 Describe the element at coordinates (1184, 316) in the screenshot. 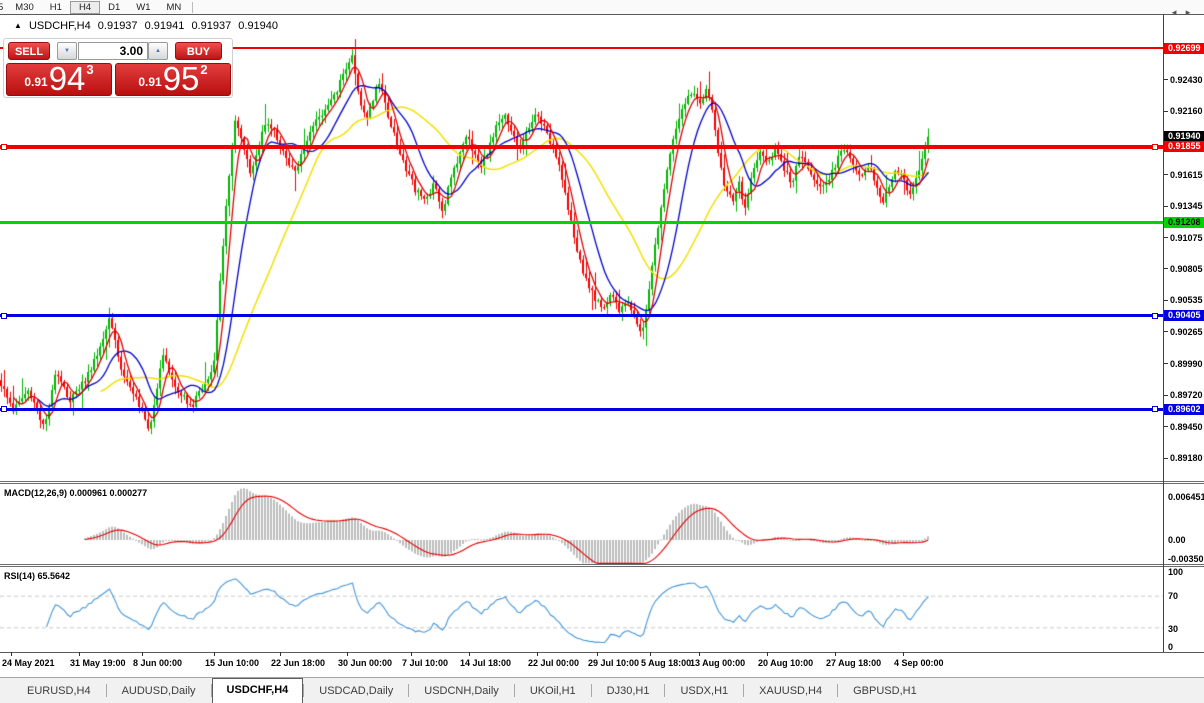

I see `price-badge: 0.90405` at that location.